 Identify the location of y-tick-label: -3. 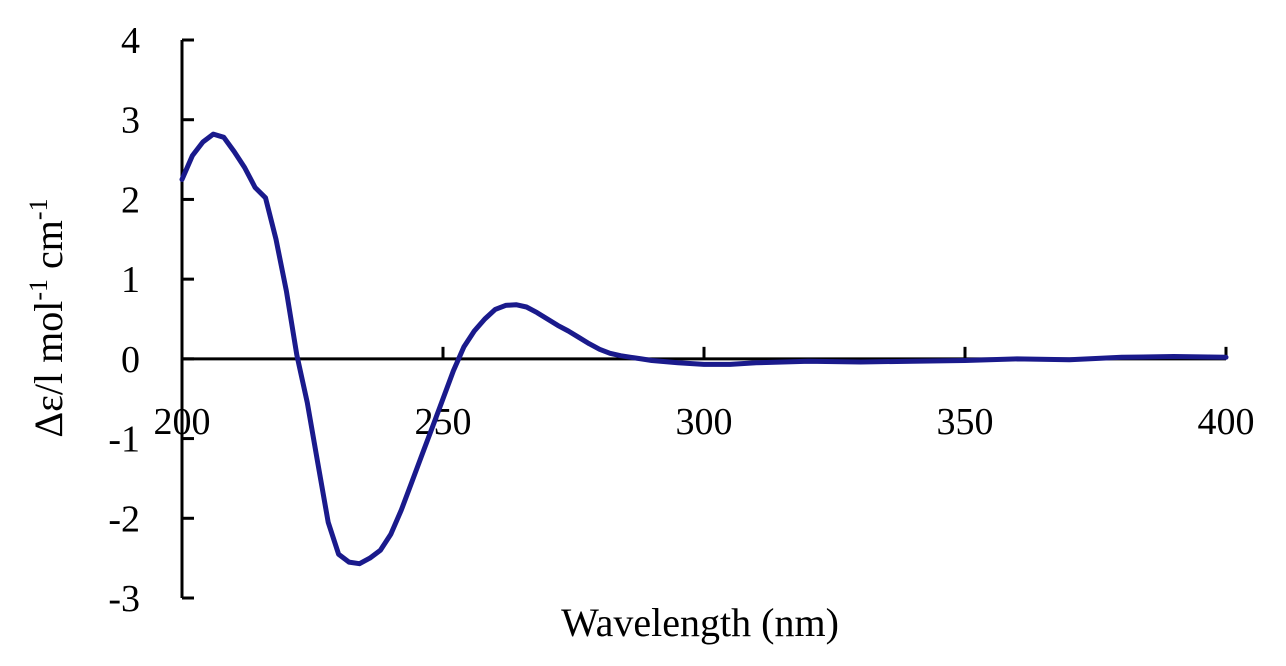
(124, 599).